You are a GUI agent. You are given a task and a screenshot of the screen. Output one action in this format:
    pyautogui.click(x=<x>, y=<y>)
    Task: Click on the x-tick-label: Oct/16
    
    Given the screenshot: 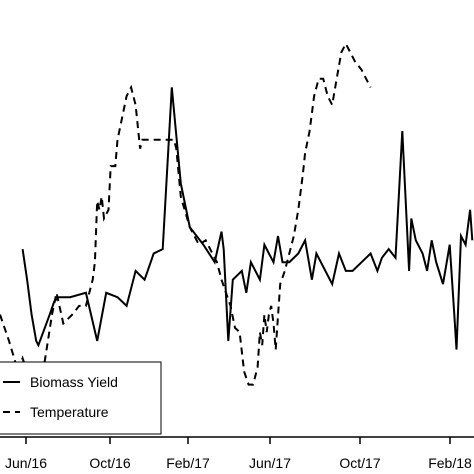 What is the action you would take?
    pyautogui.click(x=109, y=463)
    